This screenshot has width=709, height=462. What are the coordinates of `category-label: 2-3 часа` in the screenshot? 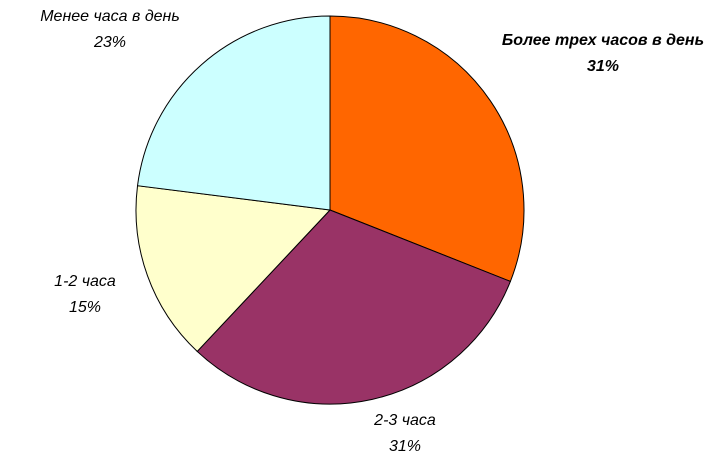 It's located at (405, 420).